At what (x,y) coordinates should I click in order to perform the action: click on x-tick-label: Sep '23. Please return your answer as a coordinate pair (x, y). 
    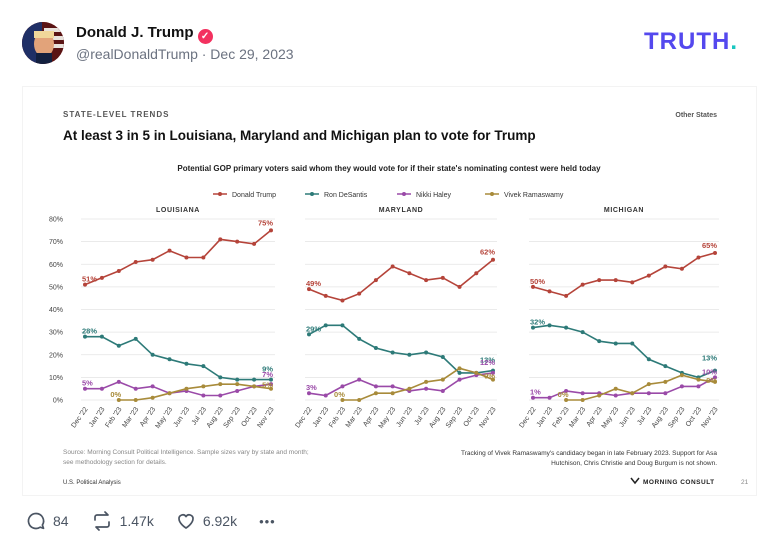
    Looking at the image, I should click on (454, 417).